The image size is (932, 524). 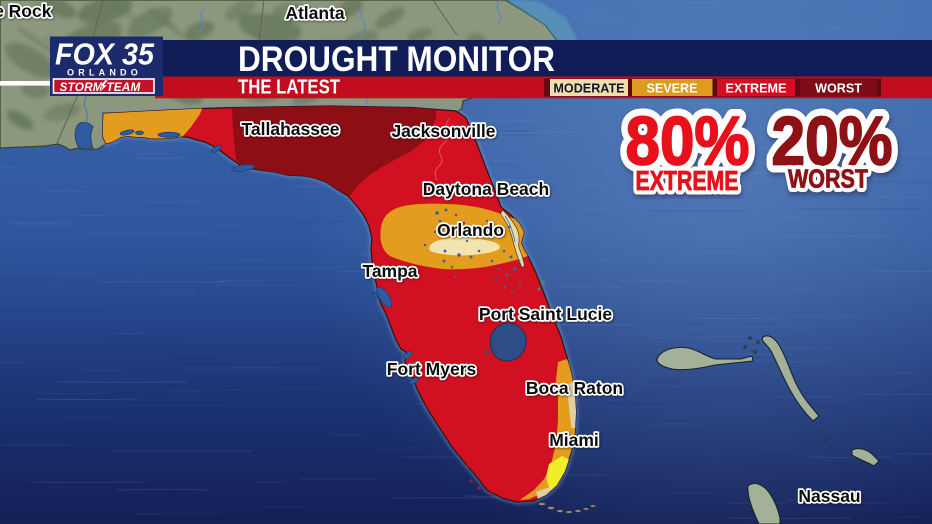 What do you see at coordinates (396, 59) in the screenshot?
I see `svg-text: DROUGHT MONITOR` at bounding box center [396, 59].